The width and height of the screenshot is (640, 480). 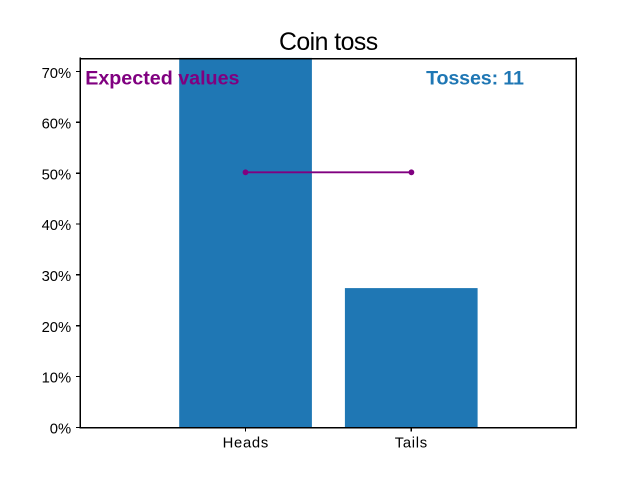 What do you see at coordinates (57, 379) in the screenshot?
I see `svg-text: 10%` at bounding box center [57, 379].